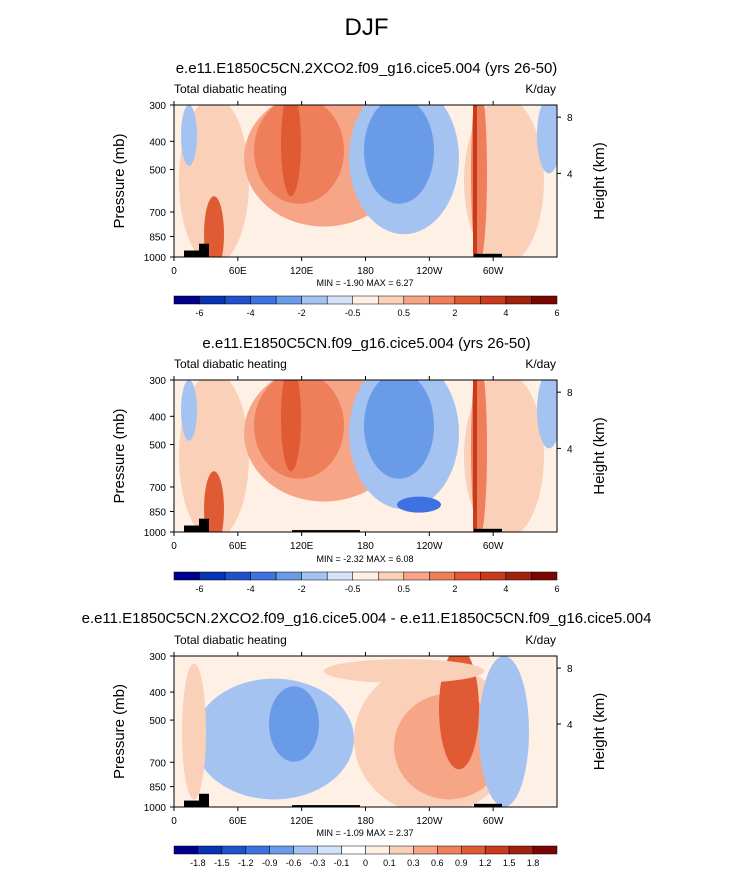 This screenshot has width=733, height=872. What do you see at coordinates (157, 213) in the screenshot?
I see `y-tick-label: 700` at bounding box center [157, 213].